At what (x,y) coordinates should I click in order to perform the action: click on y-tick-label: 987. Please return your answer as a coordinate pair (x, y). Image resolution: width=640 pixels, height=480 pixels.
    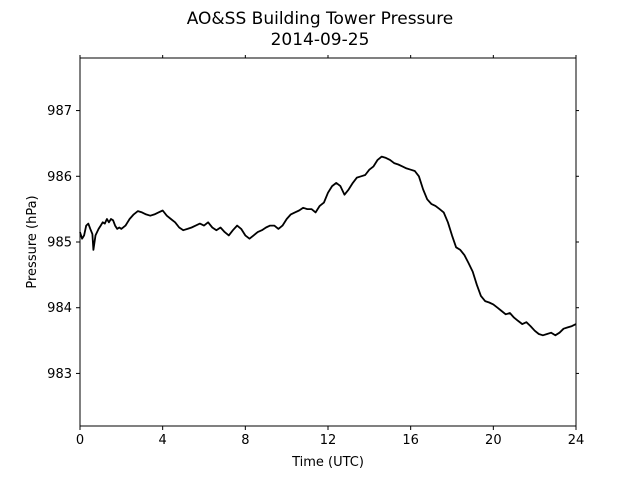
    Looking at the image, I should click on (59, 111).